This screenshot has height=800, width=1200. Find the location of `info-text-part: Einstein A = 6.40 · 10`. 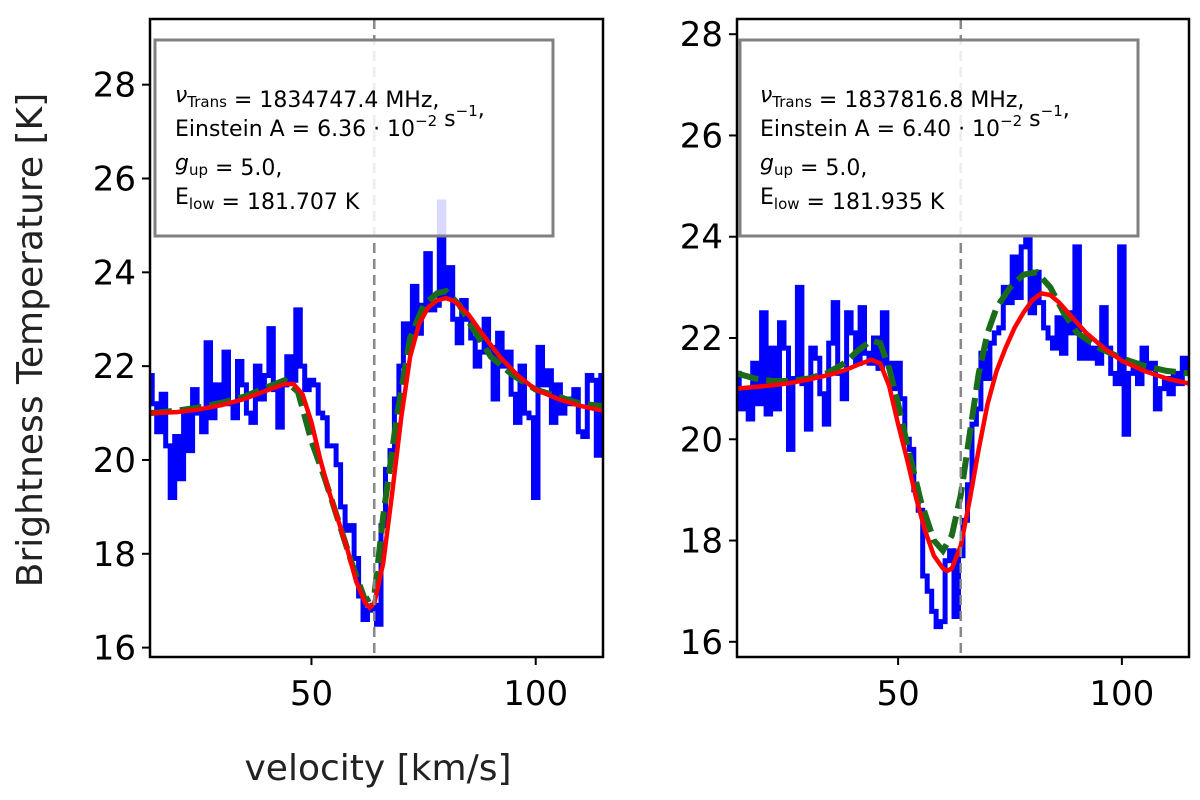

info-text-part: Einstein A = 6.40 · 10 is located at coordinates (880, 129).